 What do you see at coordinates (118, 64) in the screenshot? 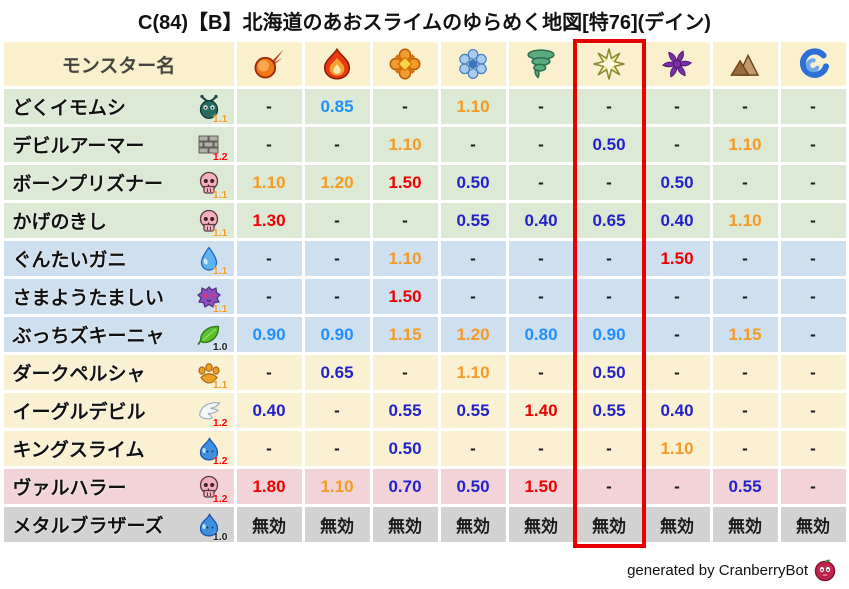
I see `monster-name-header: モンスター名` at bounding box center [118, 64].